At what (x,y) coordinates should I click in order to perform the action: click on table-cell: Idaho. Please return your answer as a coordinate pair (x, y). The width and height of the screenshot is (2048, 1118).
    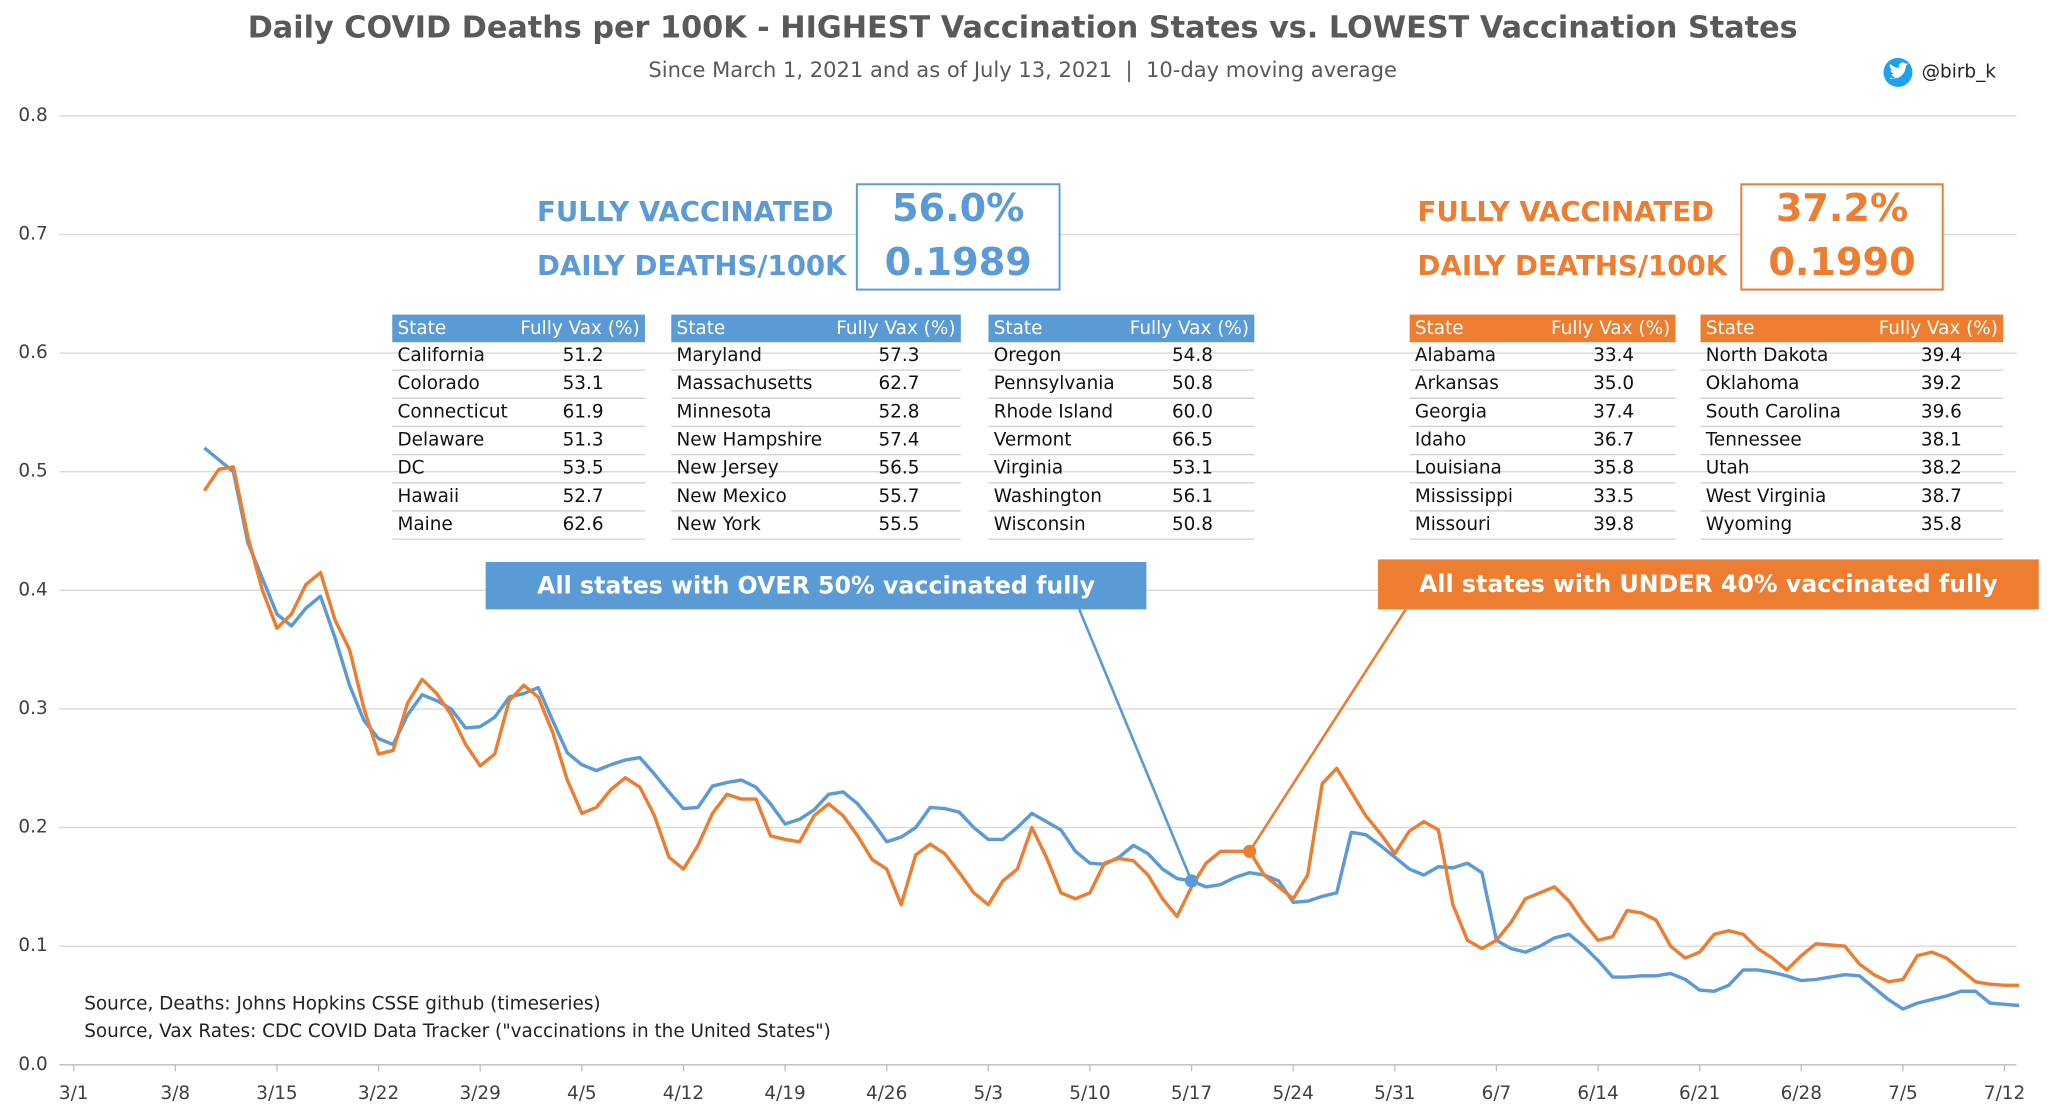
    Looking at the image, I should click on (1440, 440).